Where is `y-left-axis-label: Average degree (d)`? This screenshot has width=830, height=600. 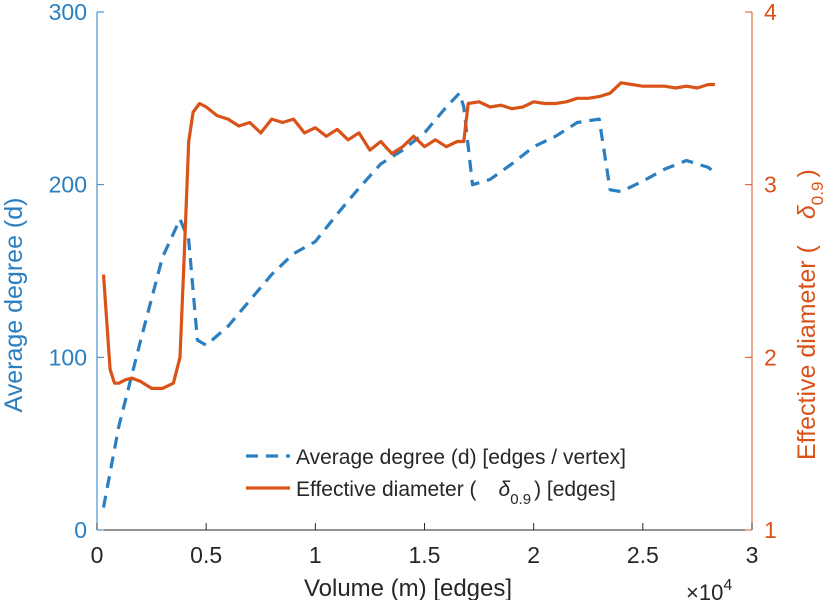 y-left-axis-label: Average degree (d) is located at coordinates (14, 305).